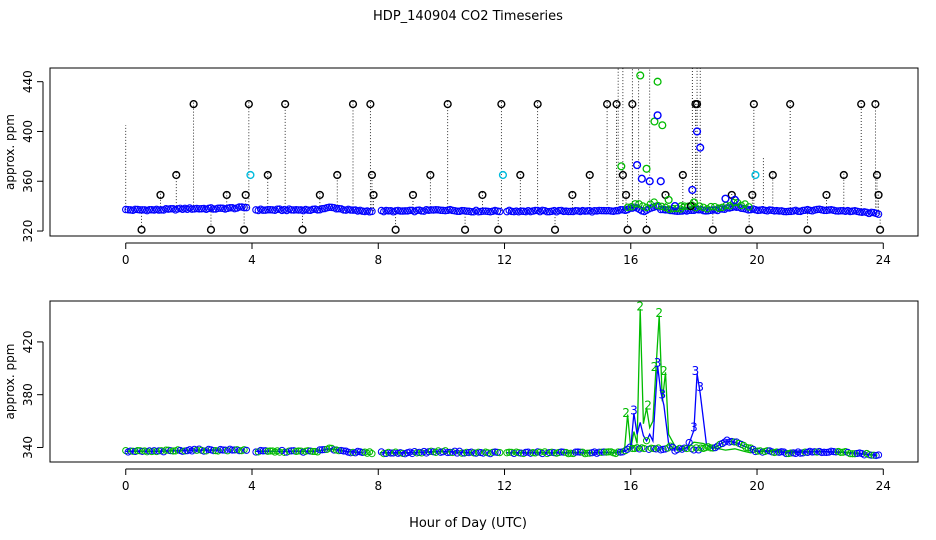  Describe the element at coordinates (28, 231) in the screenshot. I see `y-tick-label-0-0: 320` at that location.